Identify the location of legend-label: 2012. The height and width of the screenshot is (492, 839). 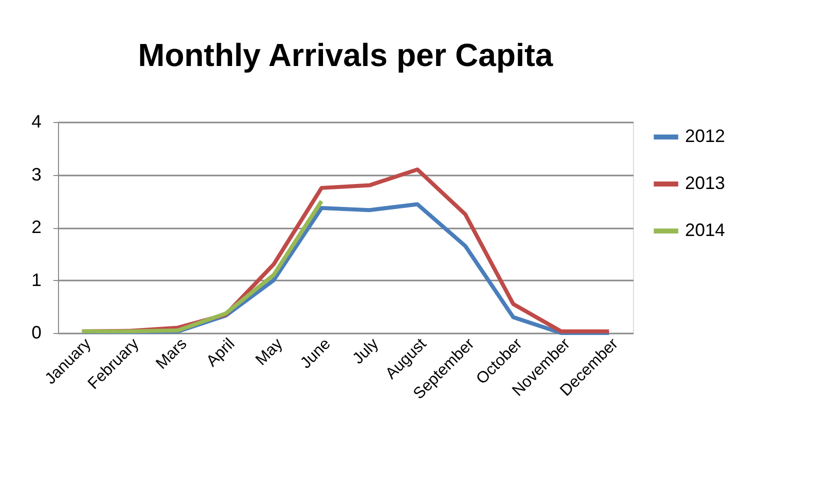
(705, 136).